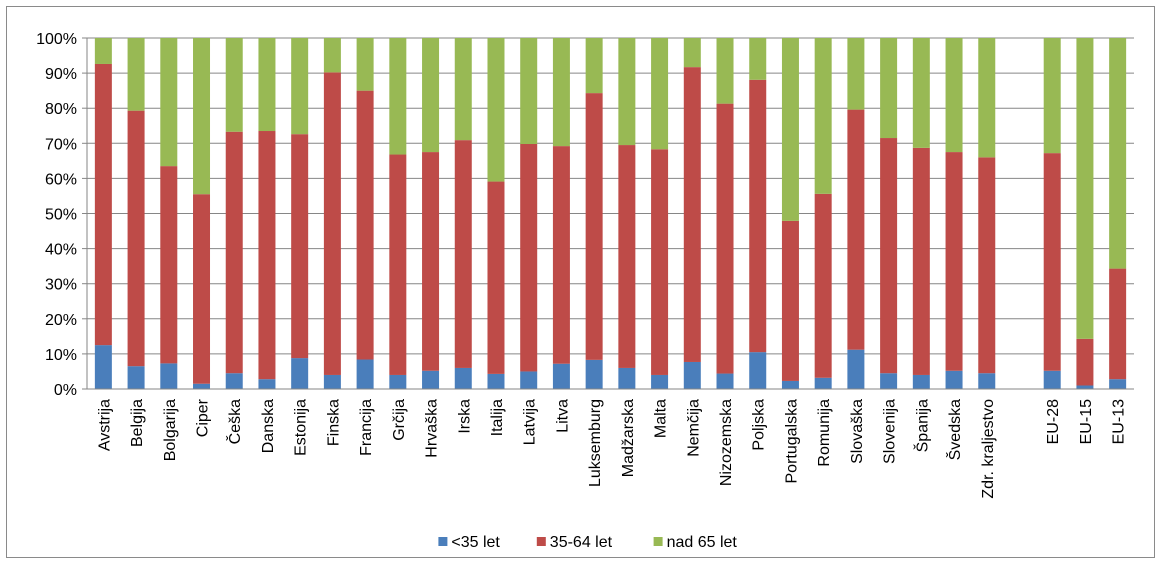 This screenshot has width=1163, height=566. Describe the element at coordinates (399, 420) in the screenshot. I see `x-tick-label: Grčija` at that location.